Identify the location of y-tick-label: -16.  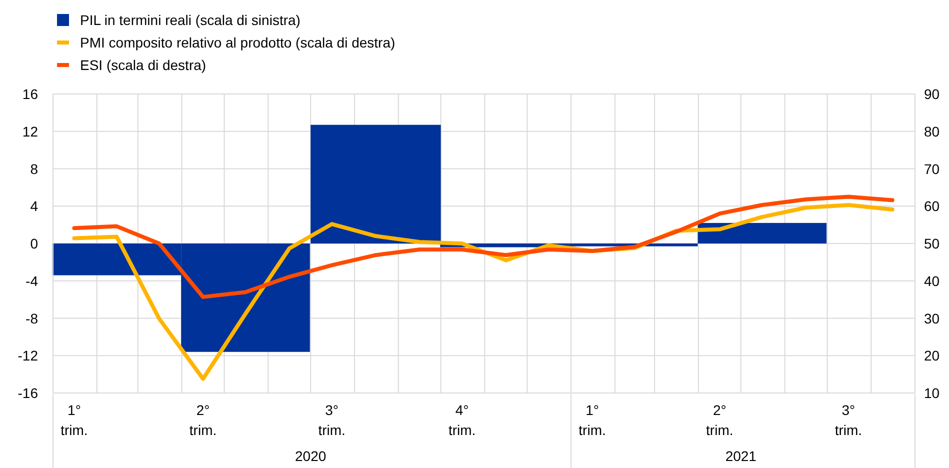
(28, 393).